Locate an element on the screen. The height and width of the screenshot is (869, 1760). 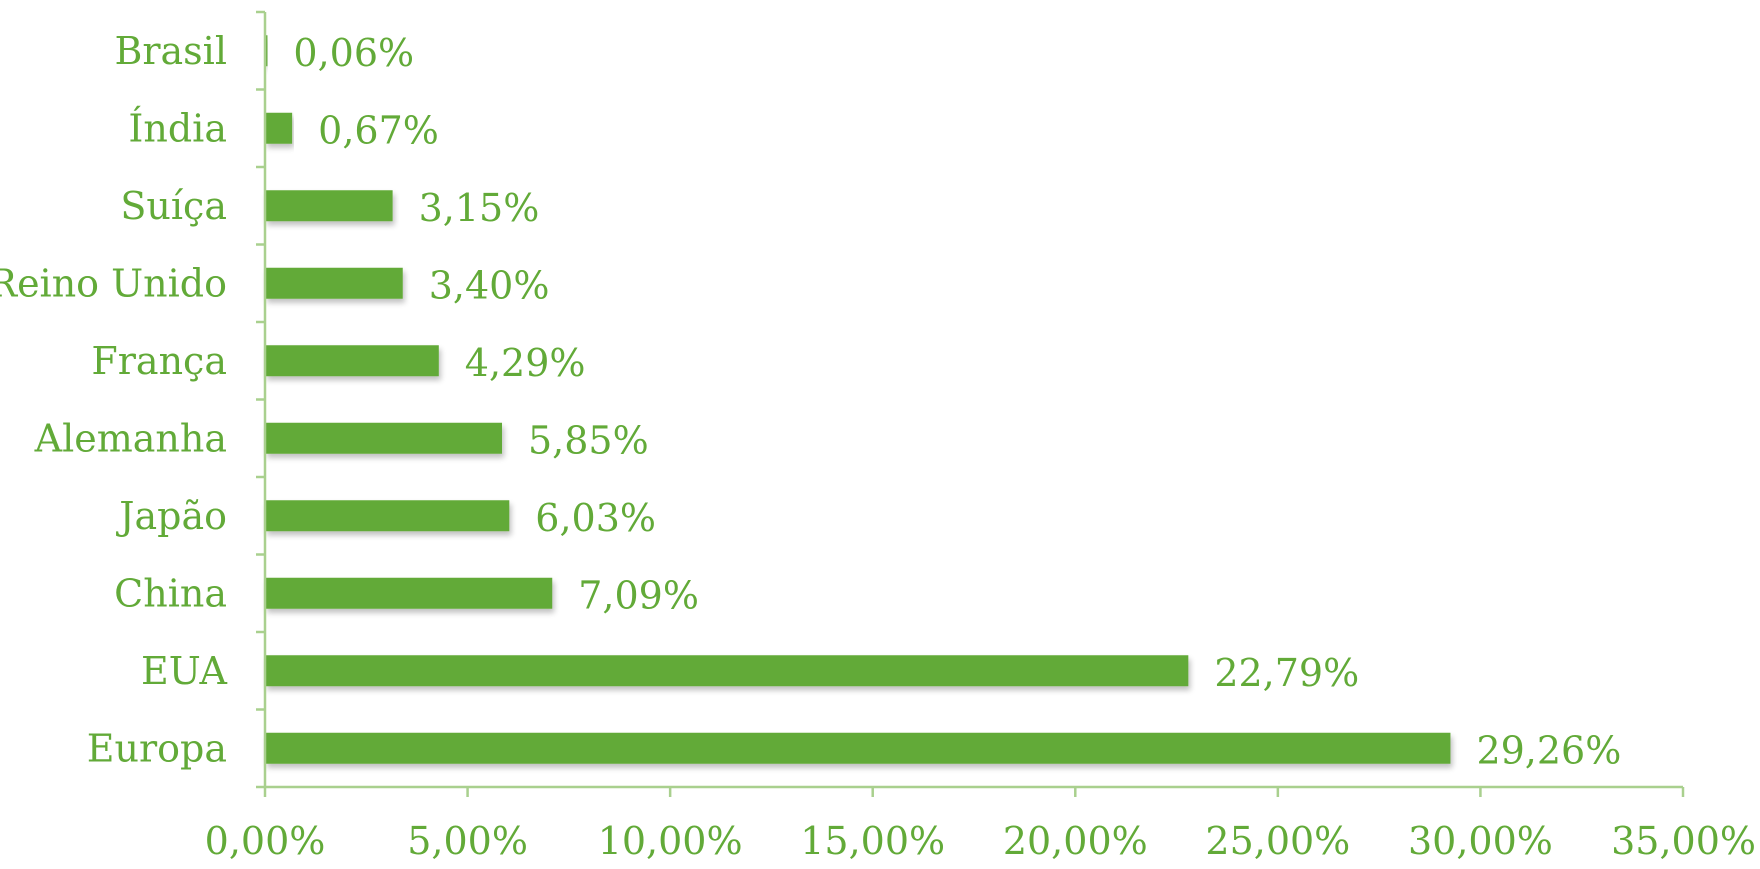
category-label: Japão is located at coordinates (171, 516).